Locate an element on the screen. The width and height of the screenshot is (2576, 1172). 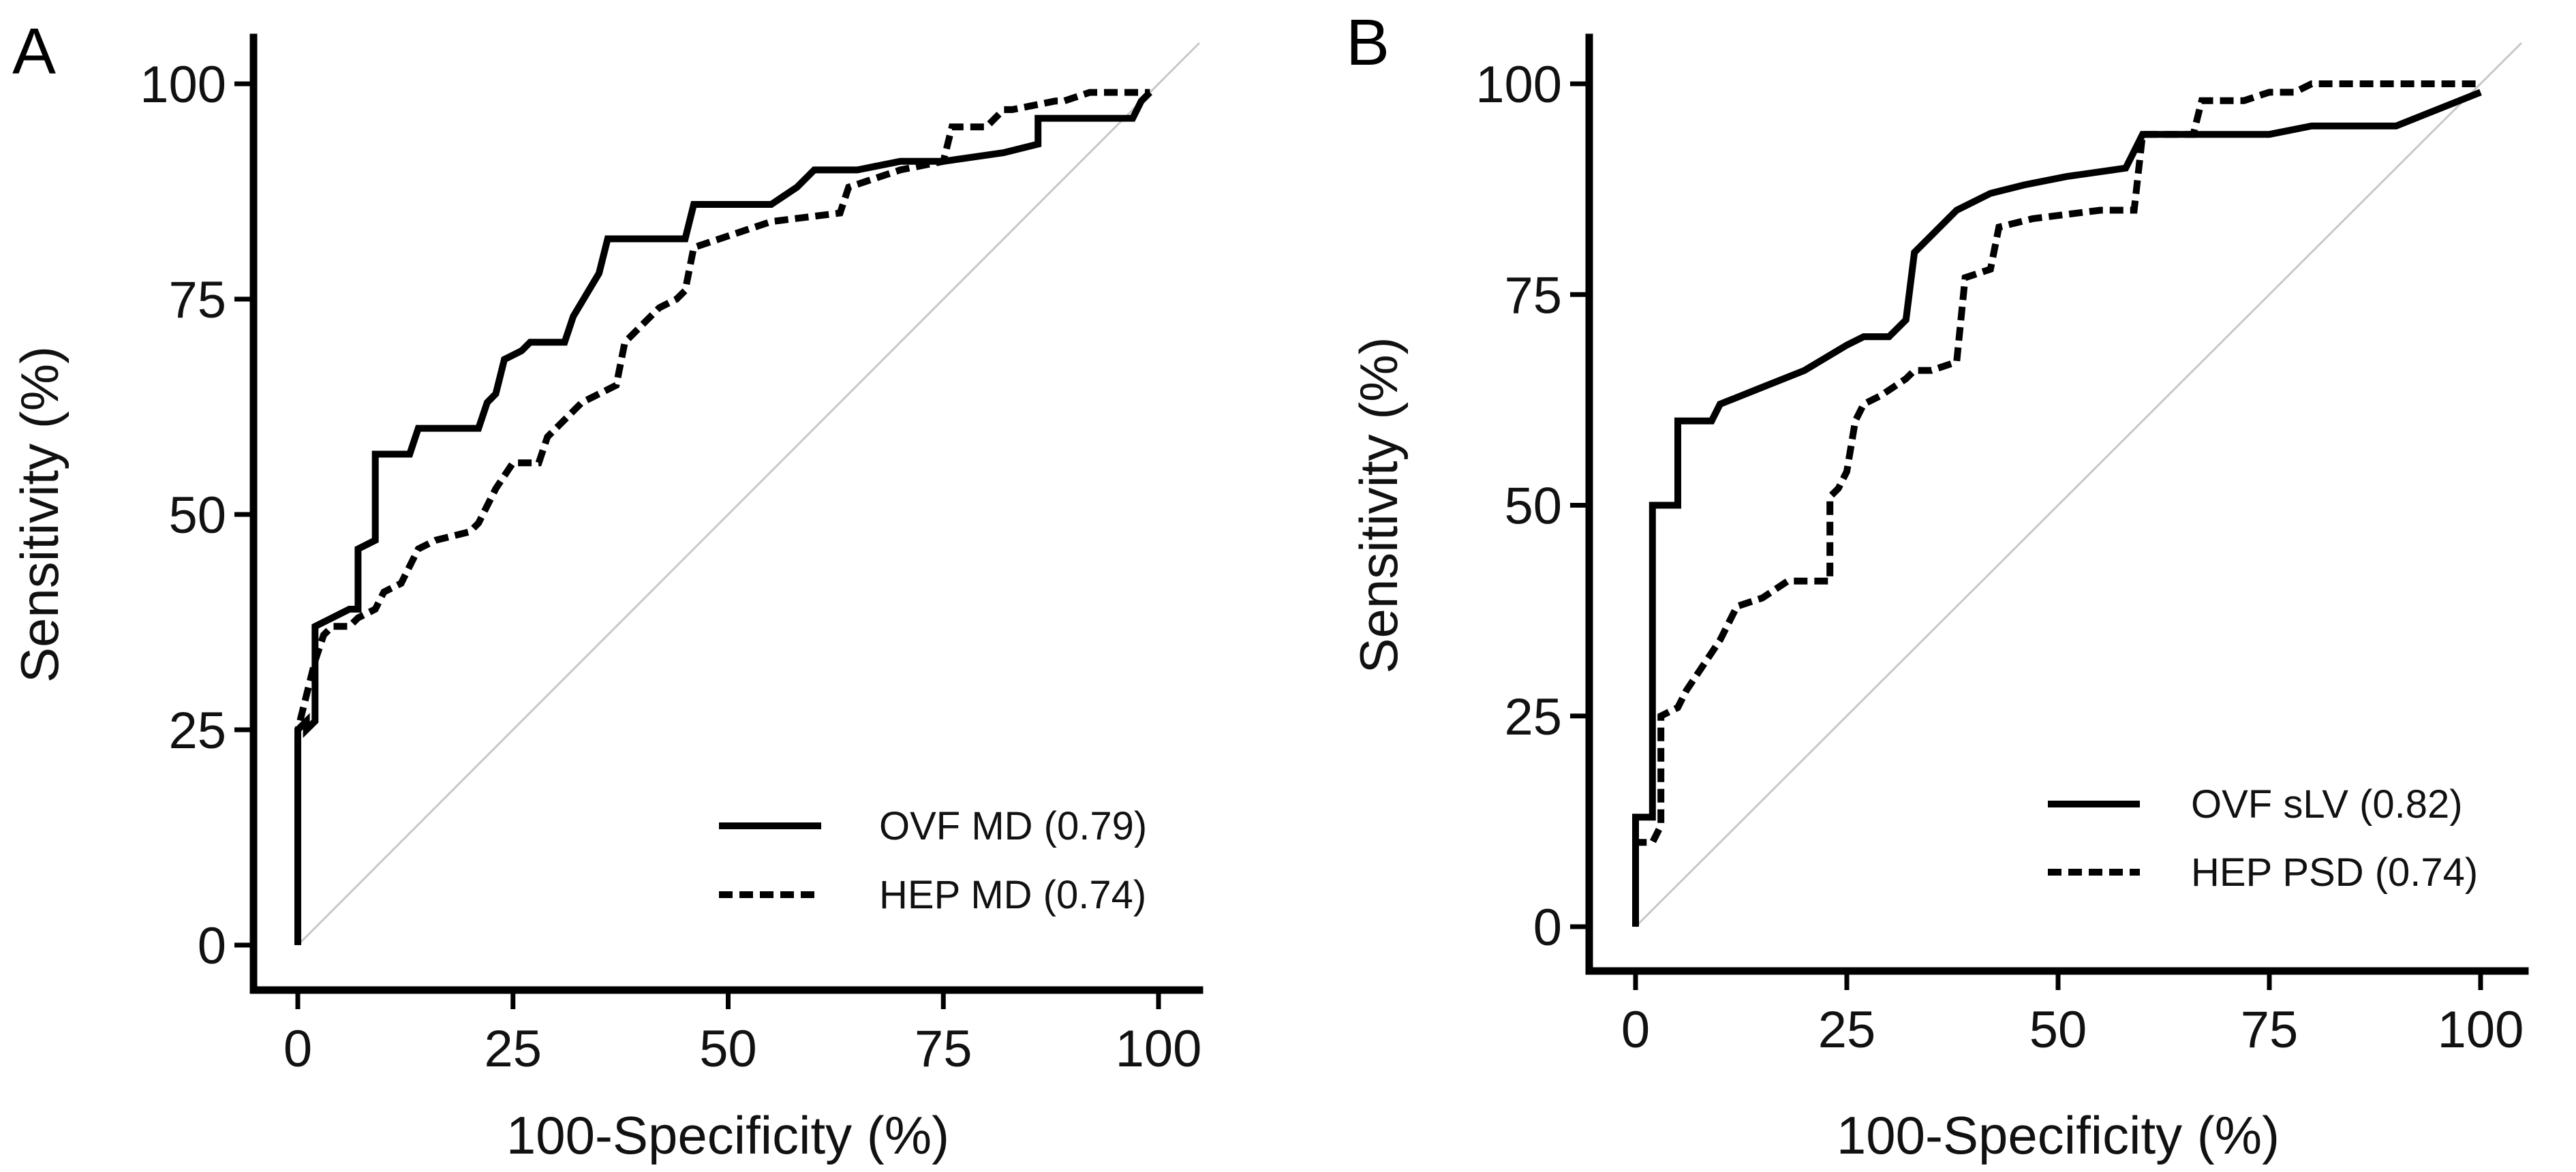
legend-entry-label: HEP PSD (0.74) is located at coordinates (2334, 873).